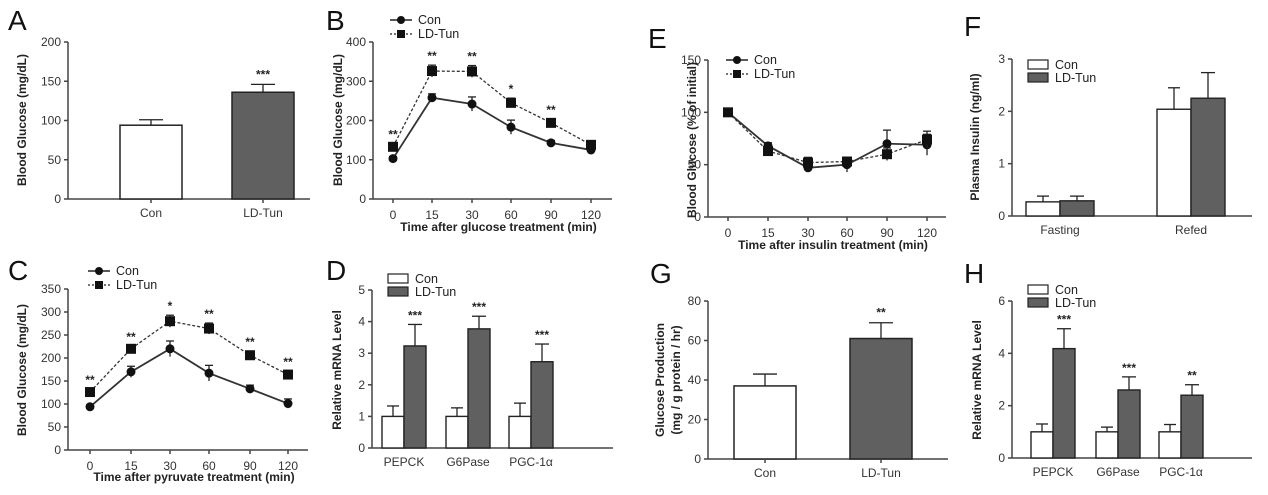 The height and width of the screenshot is (495, 1268). Describe the element at coordinates (974, 273) in the screenshot. I see `panel-letter: H` at that location.